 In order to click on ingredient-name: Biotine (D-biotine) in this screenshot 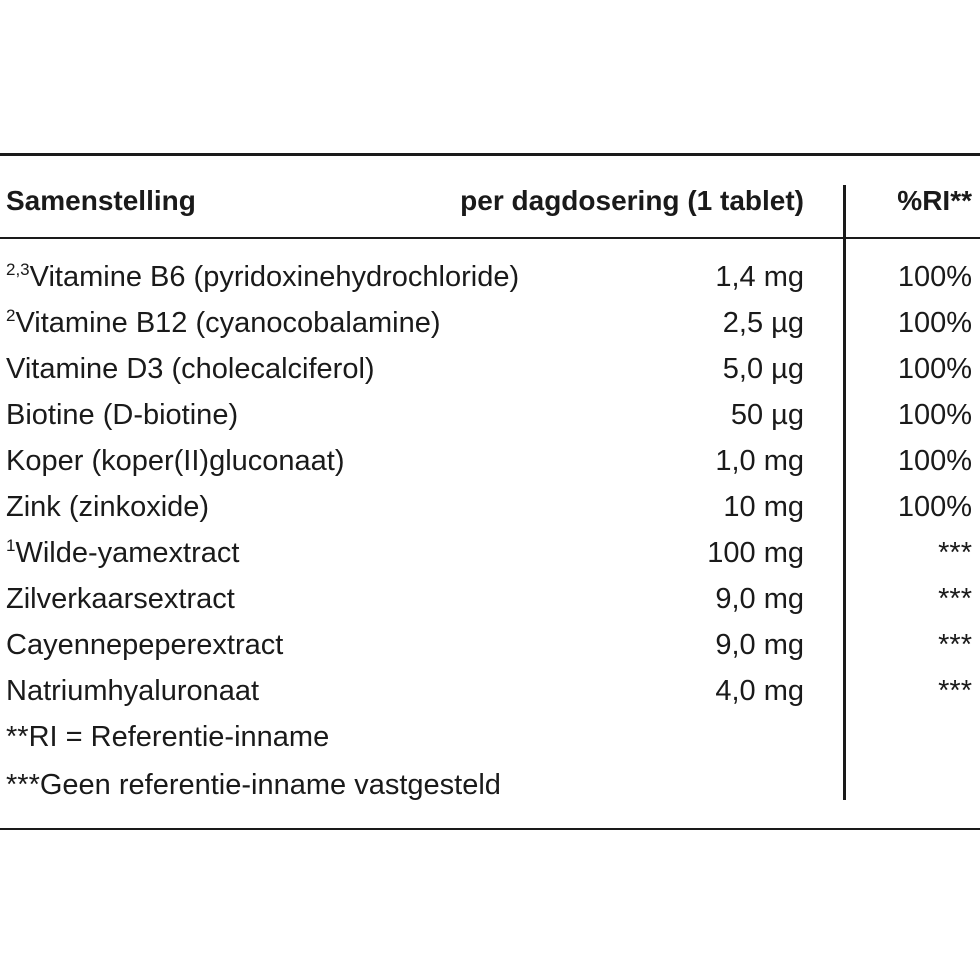, I will do `click(122, 415)`.